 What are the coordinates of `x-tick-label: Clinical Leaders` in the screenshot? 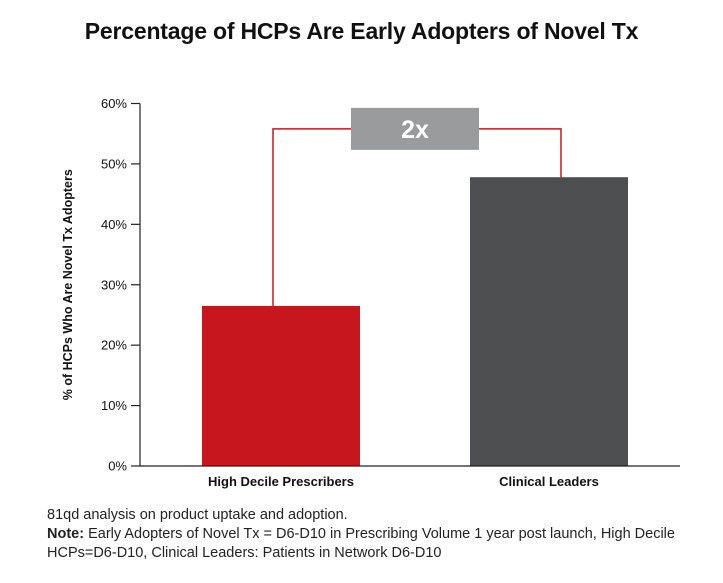 It's located at (549, 481).